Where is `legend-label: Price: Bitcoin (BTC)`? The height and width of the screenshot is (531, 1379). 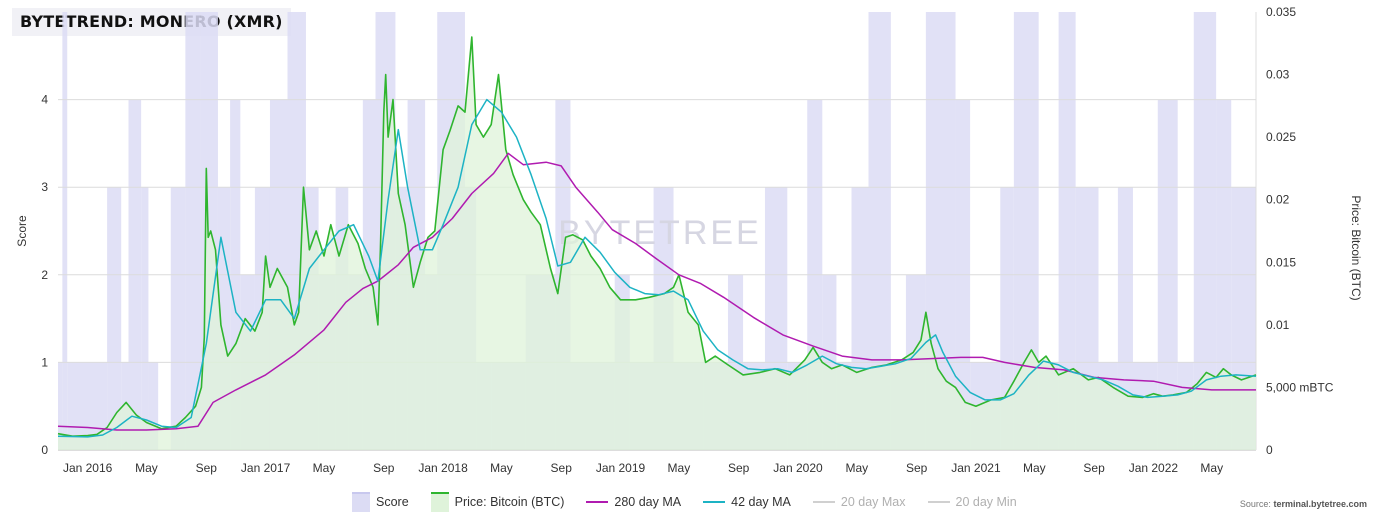 legend-label: Price: Bitcoin (BTC) is located at coordinates (509, 502).